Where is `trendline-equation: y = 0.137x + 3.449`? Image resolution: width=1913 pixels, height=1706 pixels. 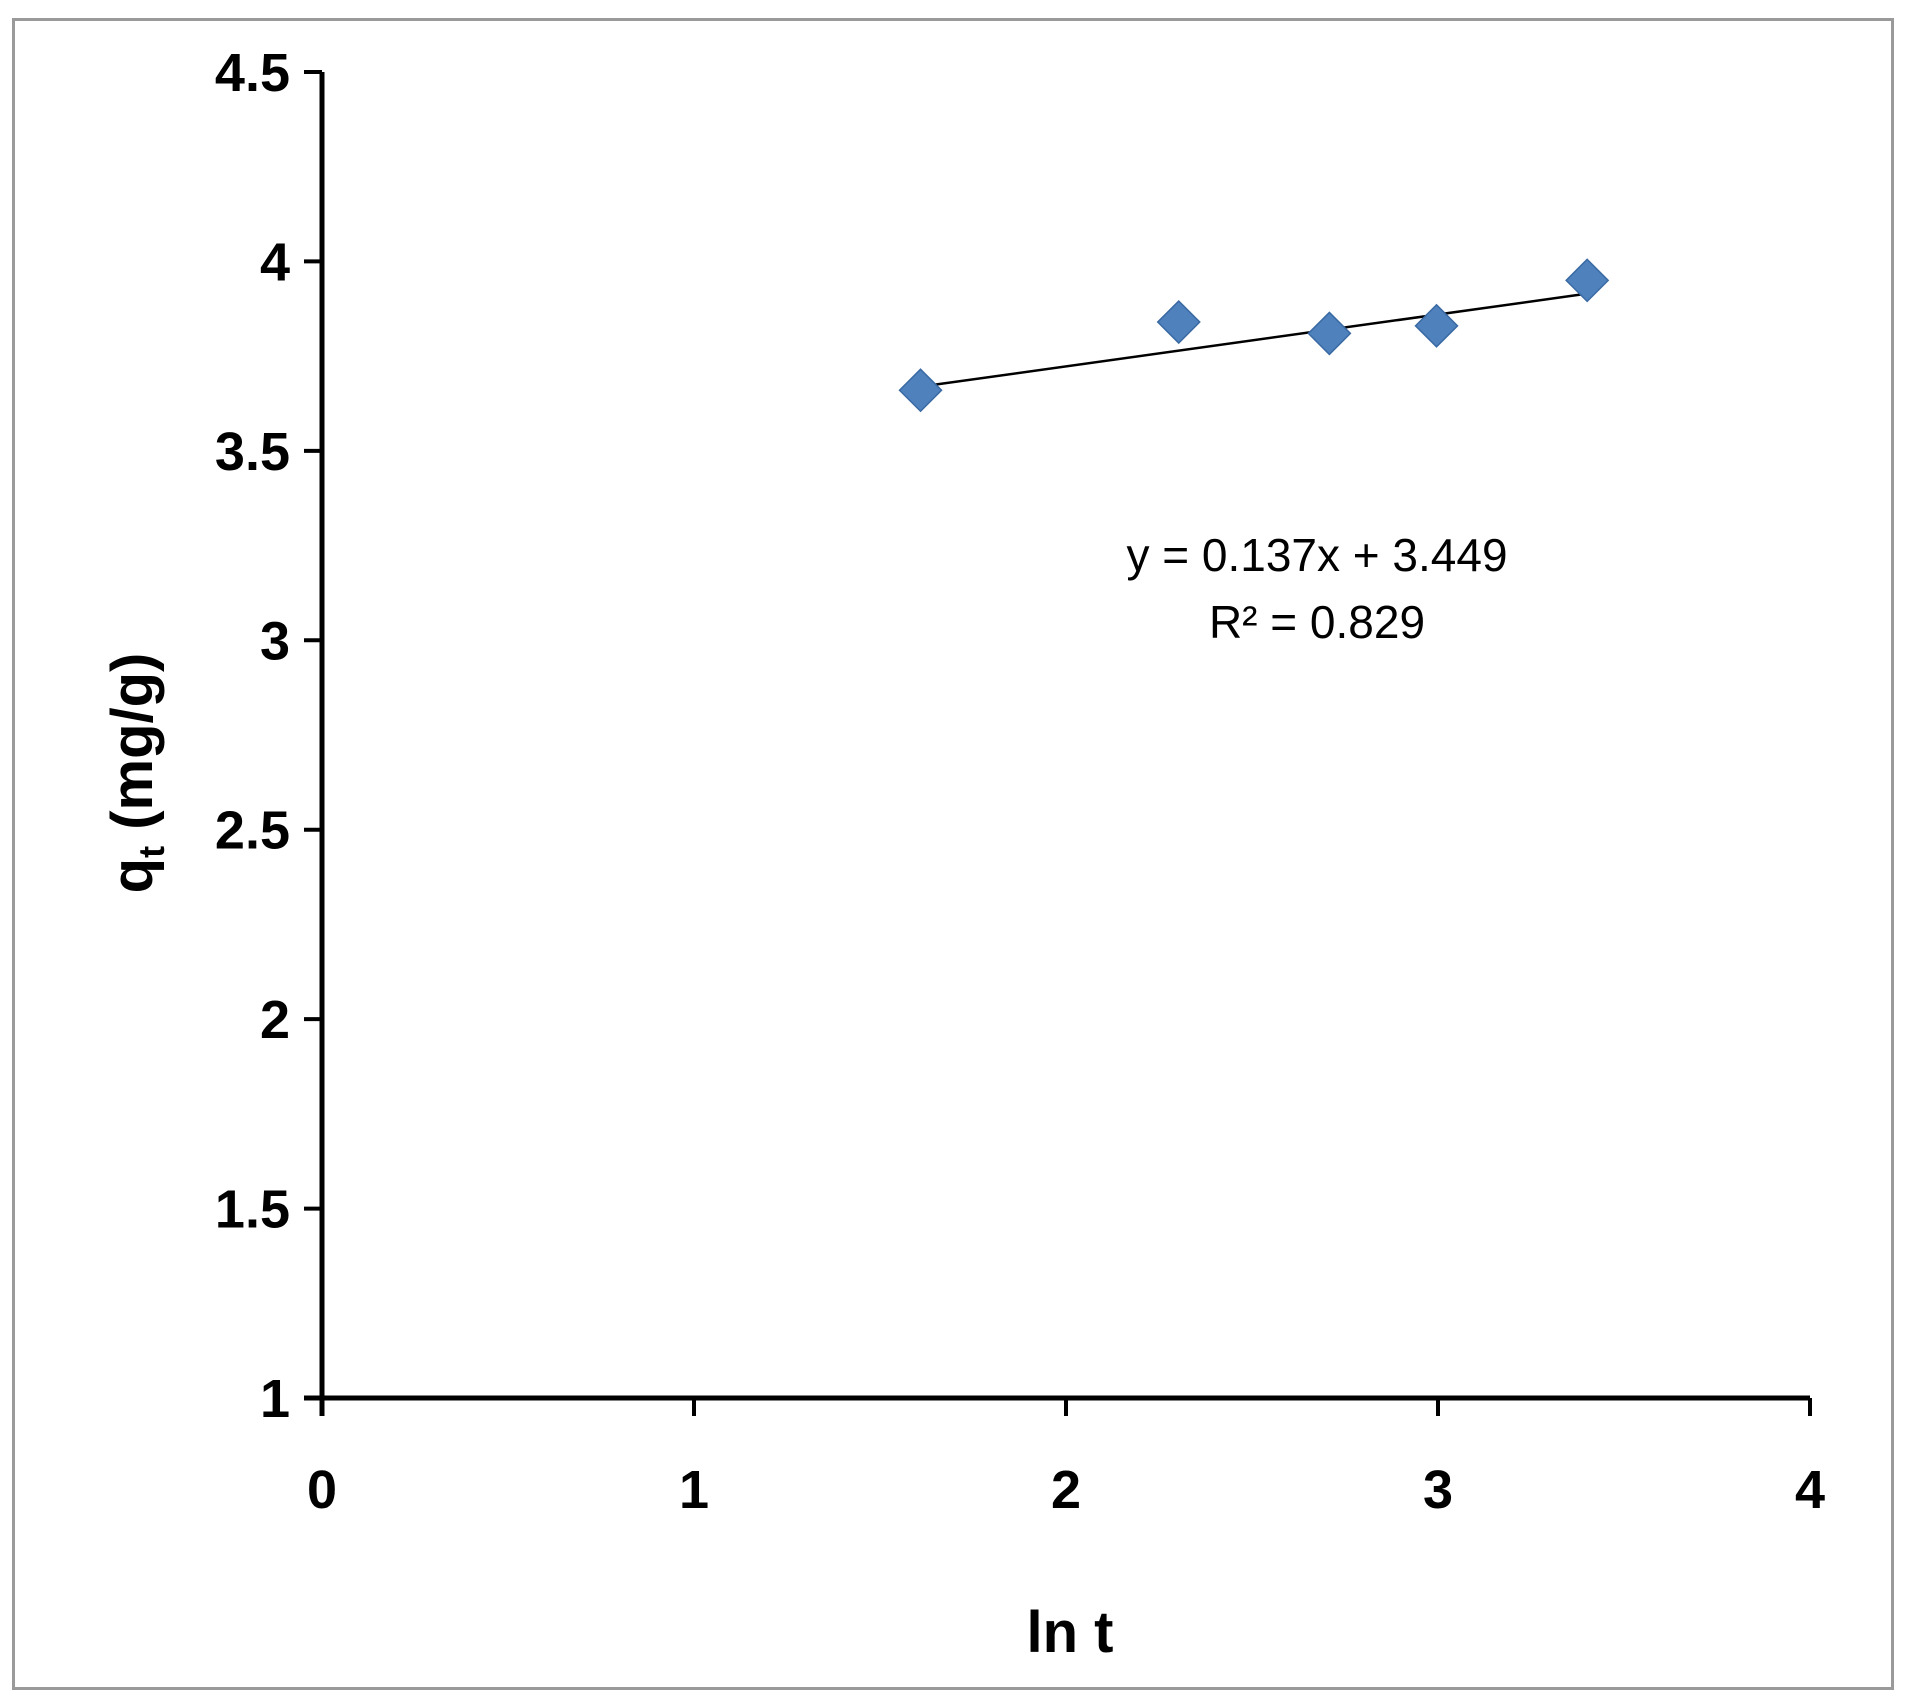 trendline-equation: y = 0.137x + 3.449 is located at coordinates (1316, 555).